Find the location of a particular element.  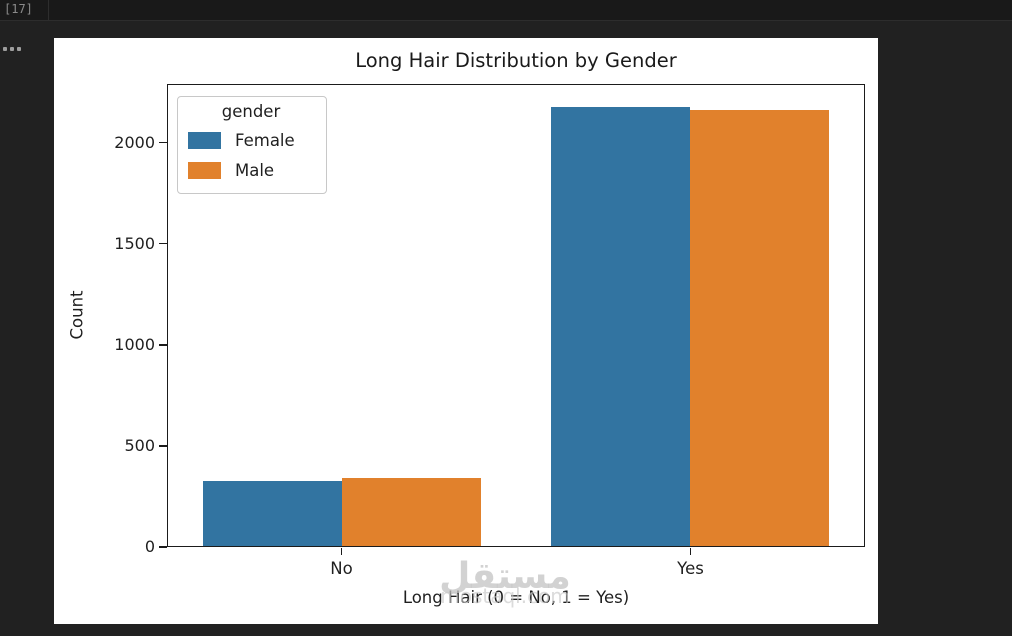

y-tick-label: 1500 is located at coordinates (134, 243).